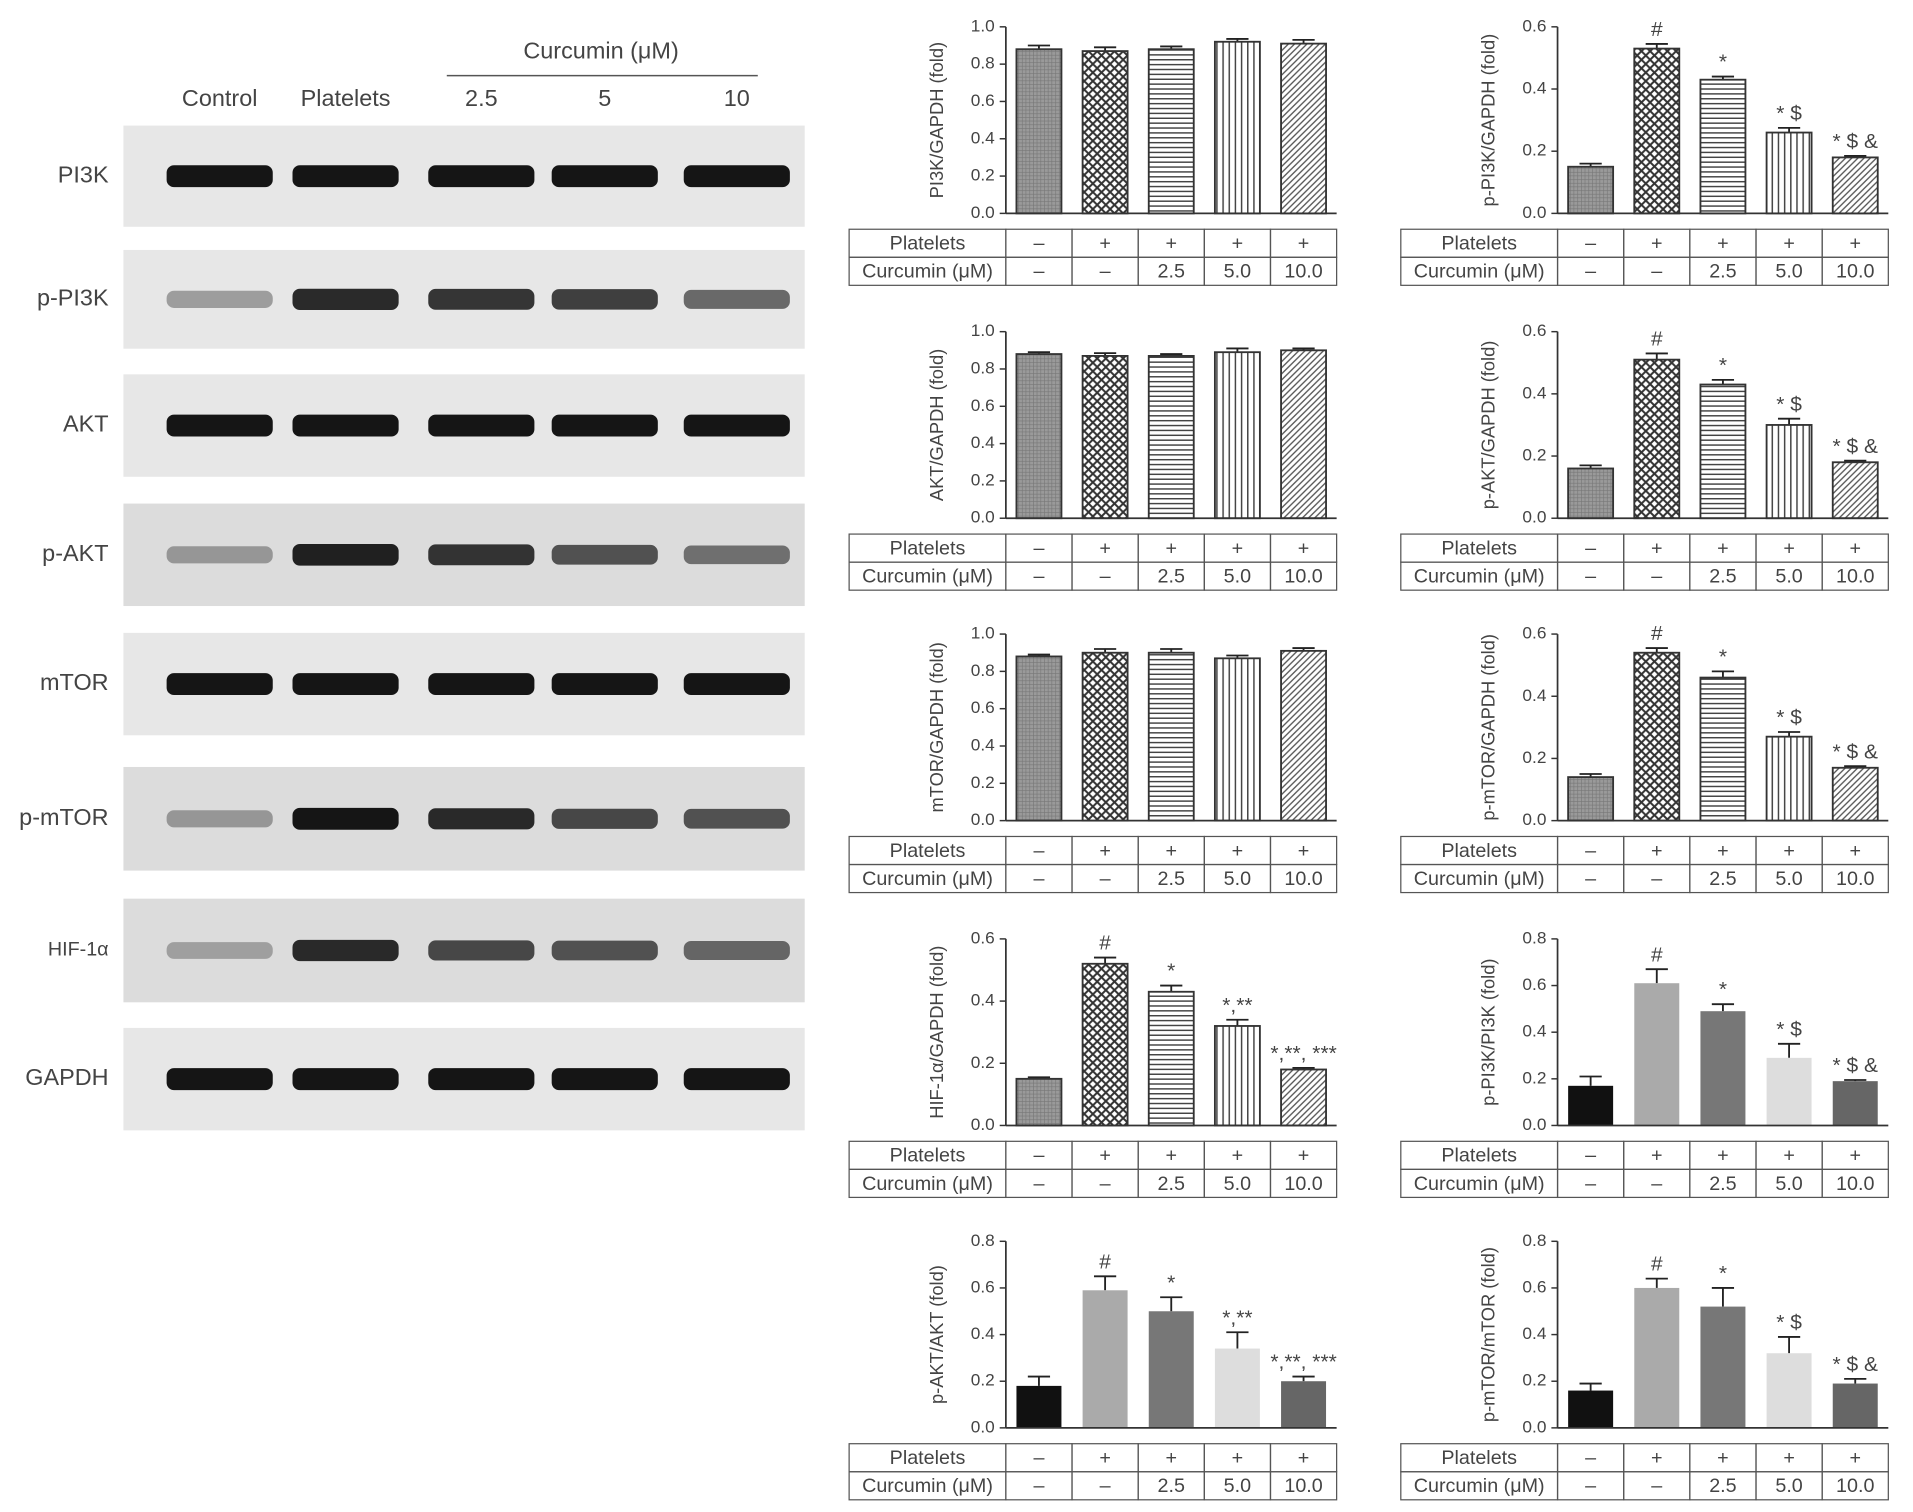 The image size is (1913, 1512). What do you see at coordinates (66, 1077) in the screenshot?
I see `protein-label: GAPDH` at bounding box center [66, 1077].